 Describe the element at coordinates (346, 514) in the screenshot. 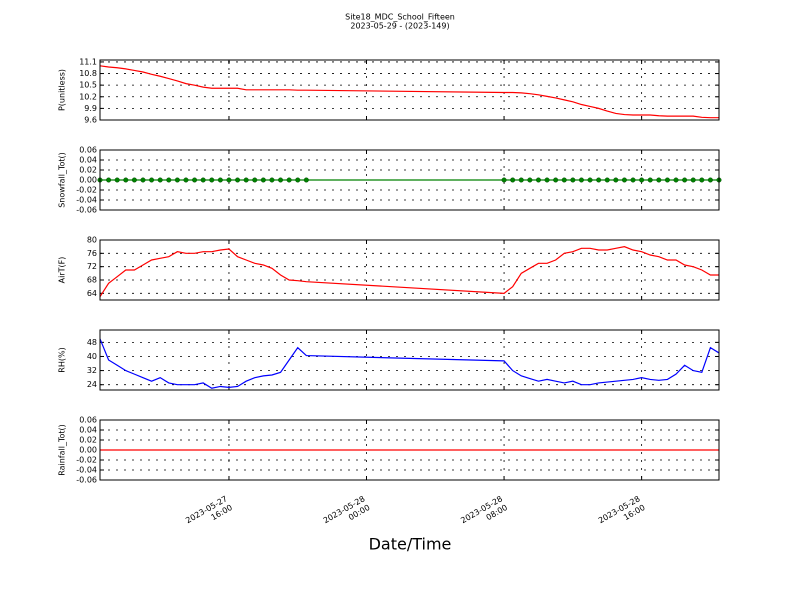

I see `x-tick-label: 2023-05-28 00:00` at that location.